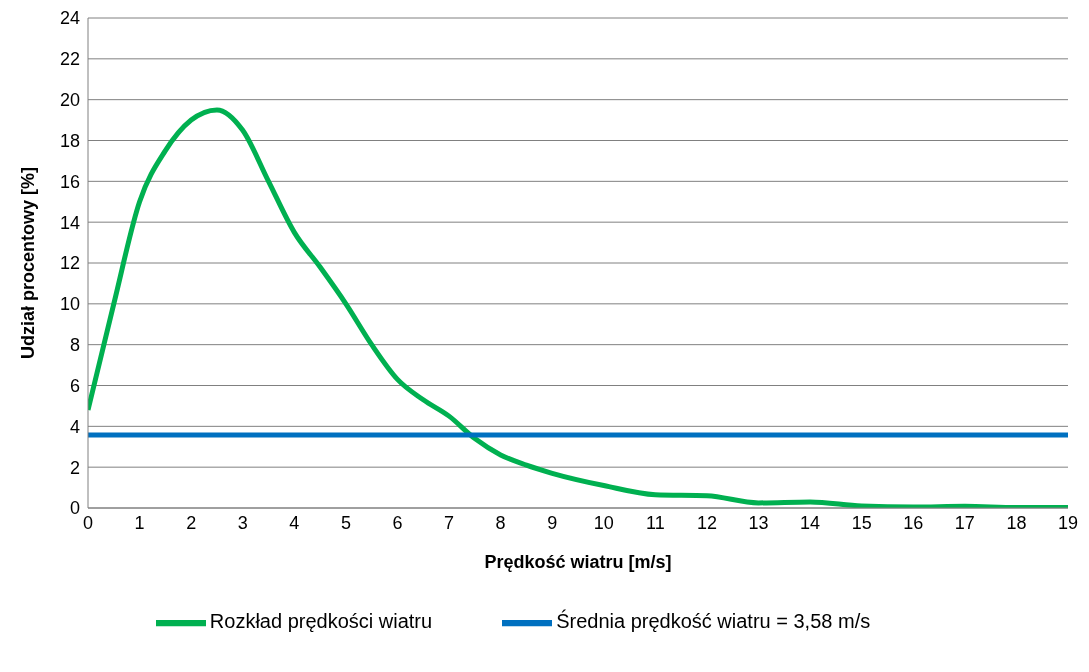 The height and width of the screenshot is (672, 1089). I want to click on y-tick-label: 24, so click(69, 18).